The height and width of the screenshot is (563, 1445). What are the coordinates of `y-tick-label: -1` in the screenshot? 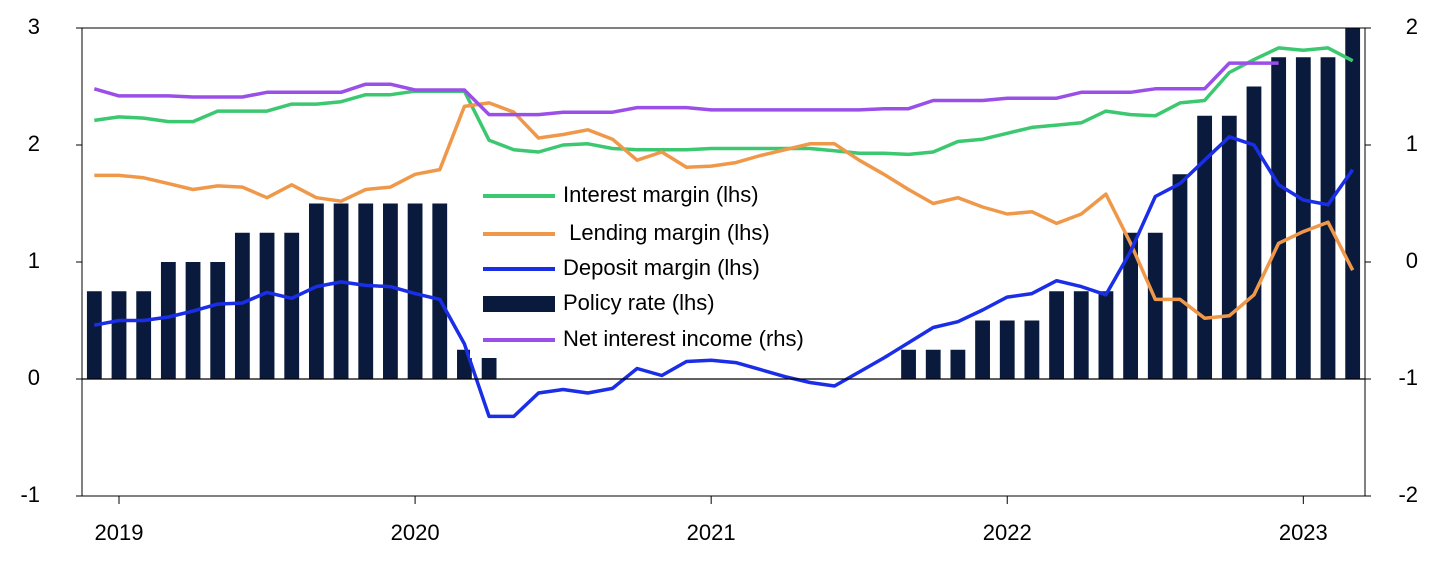 It's located at (30, 494).